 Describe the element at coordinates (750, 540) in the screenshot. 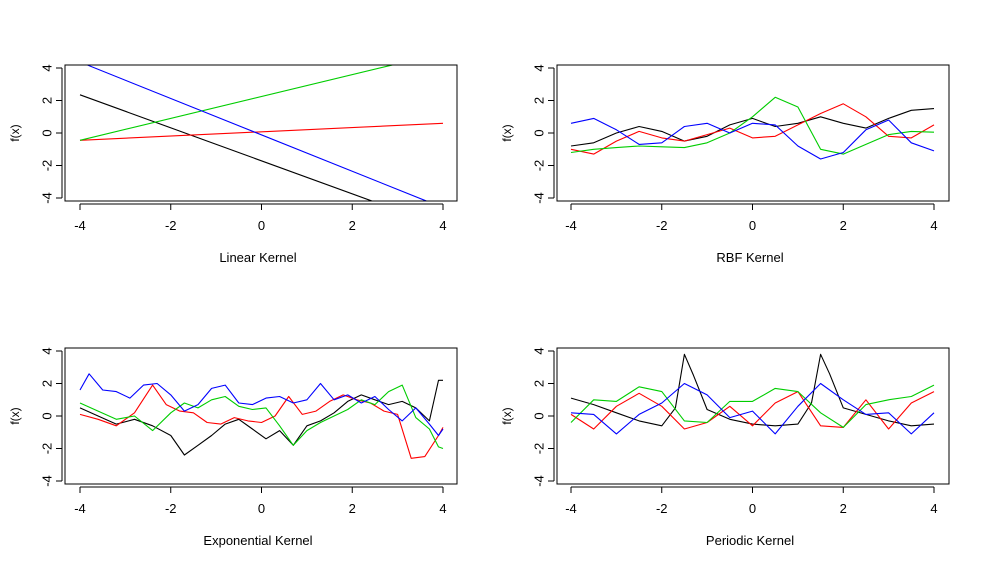

I see `xlabel: Periodic Kernel` at that location.